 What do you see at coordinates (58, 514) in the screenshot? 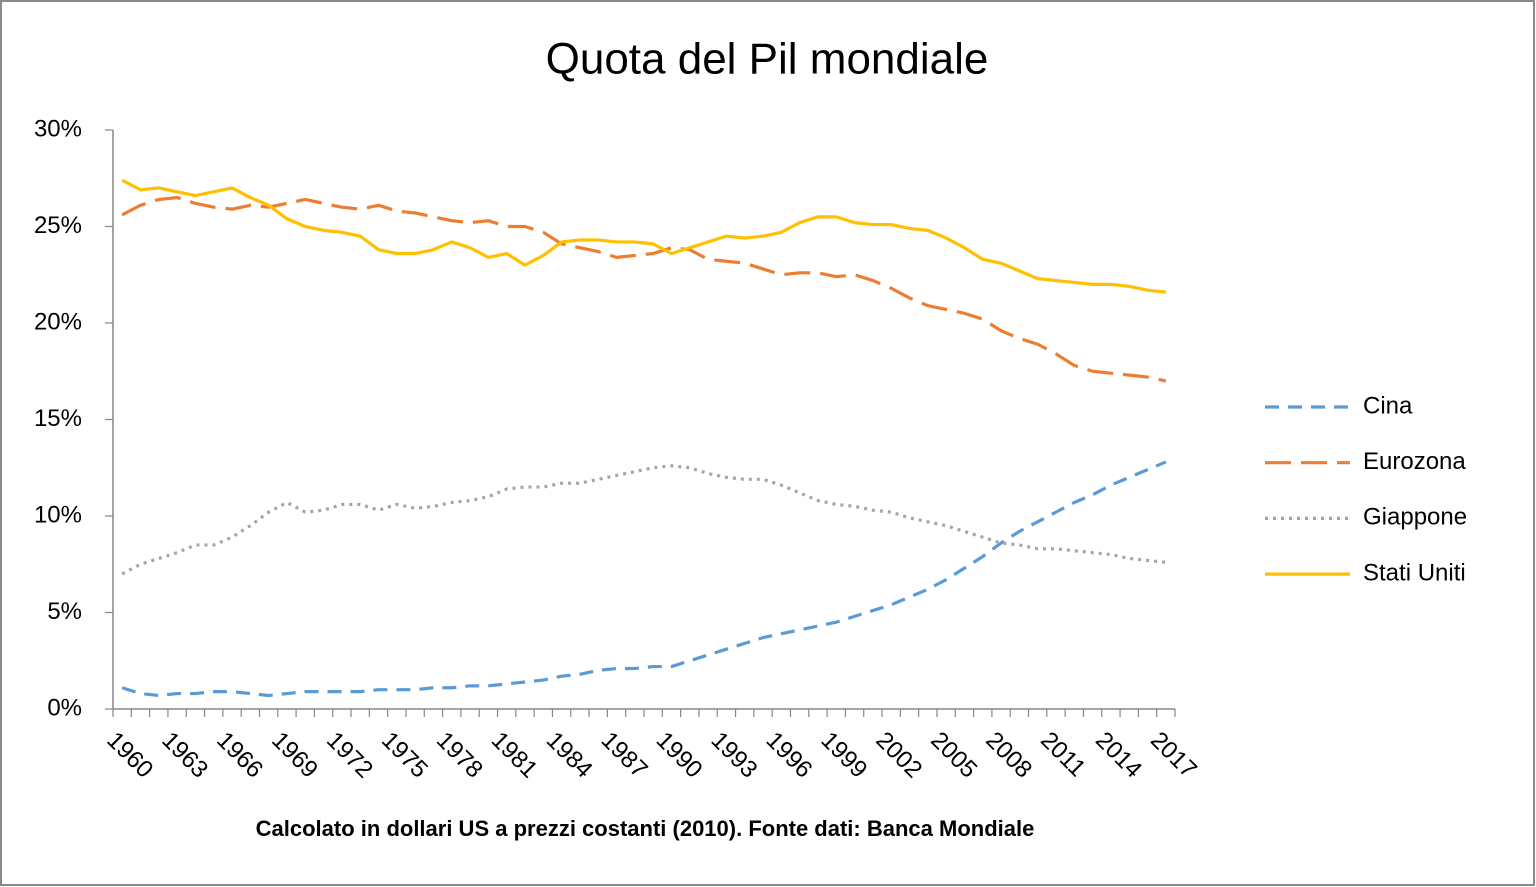
I see `y-tick-label: 10%` at bounding box center [58, 514].